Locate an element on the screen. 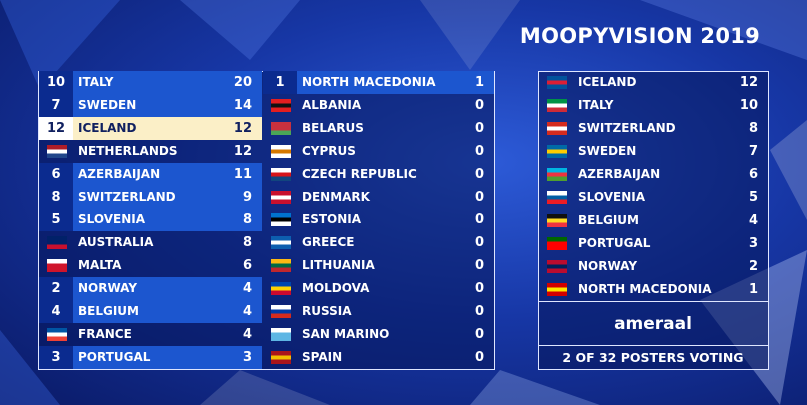 This screenshot has width=807, height=405. country-name: MOLDOVA is located at coordinates (336, 288).